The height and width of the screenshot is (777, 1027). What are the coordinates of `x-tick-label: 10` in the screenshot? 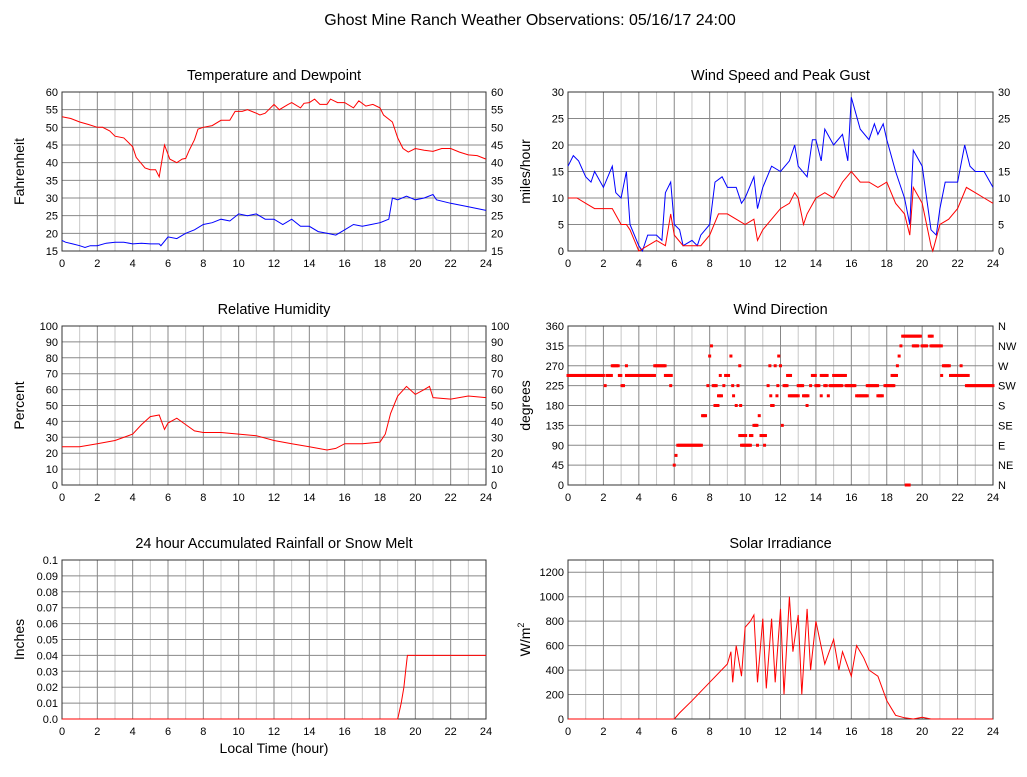 It's located at (745, 498).